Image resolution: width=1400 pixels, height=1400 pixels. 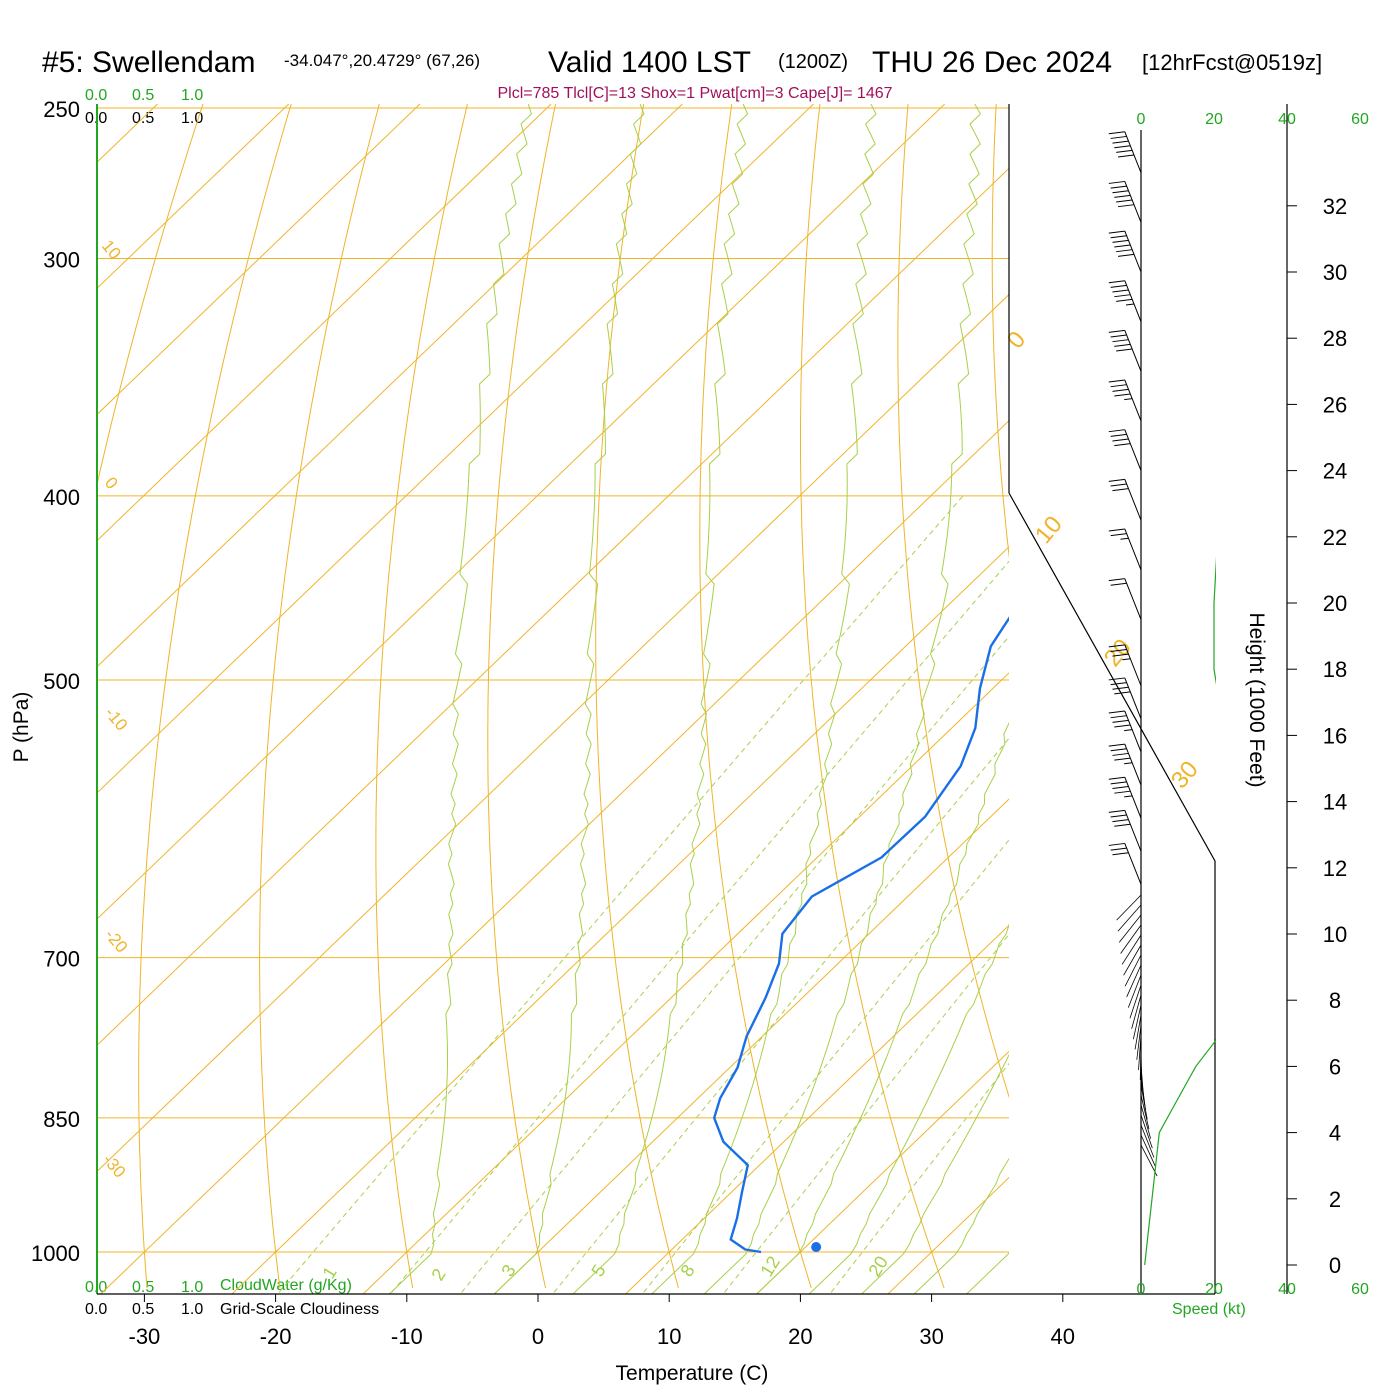 What do you see at coordinates (992, 62) in the screenshot?
I see `forecast-date: THU 26 Dec 2024` at bounding box center [992, 62].